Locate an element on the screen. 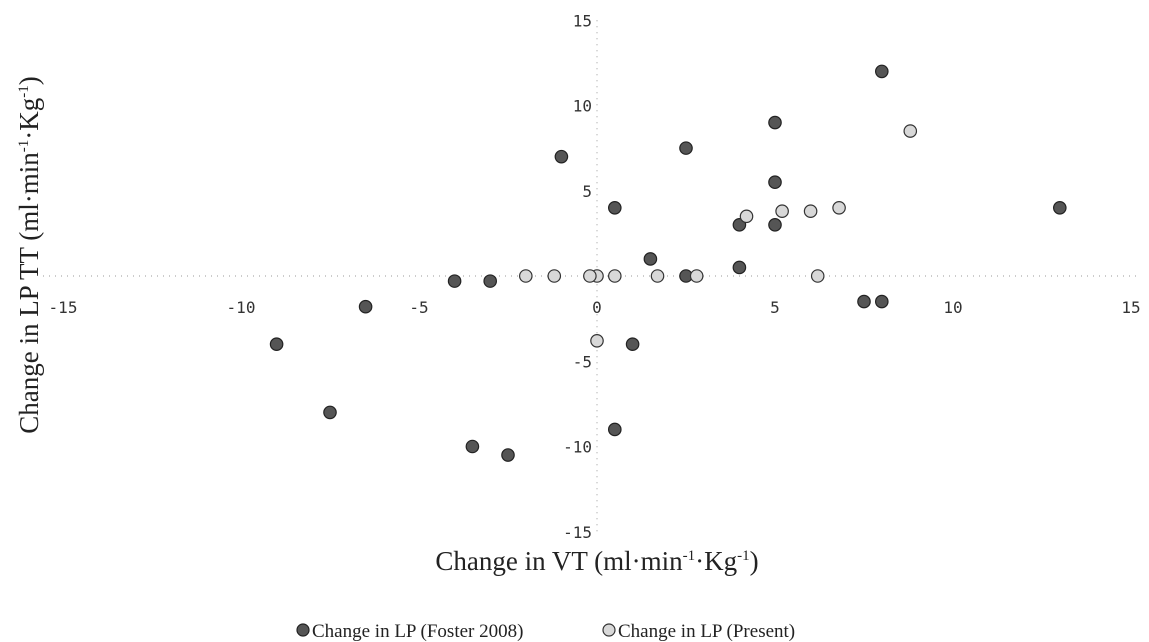 The width and height of the screenshot is (1149, 642). x-tick-label: 5 is located at coordinates (775, 307).